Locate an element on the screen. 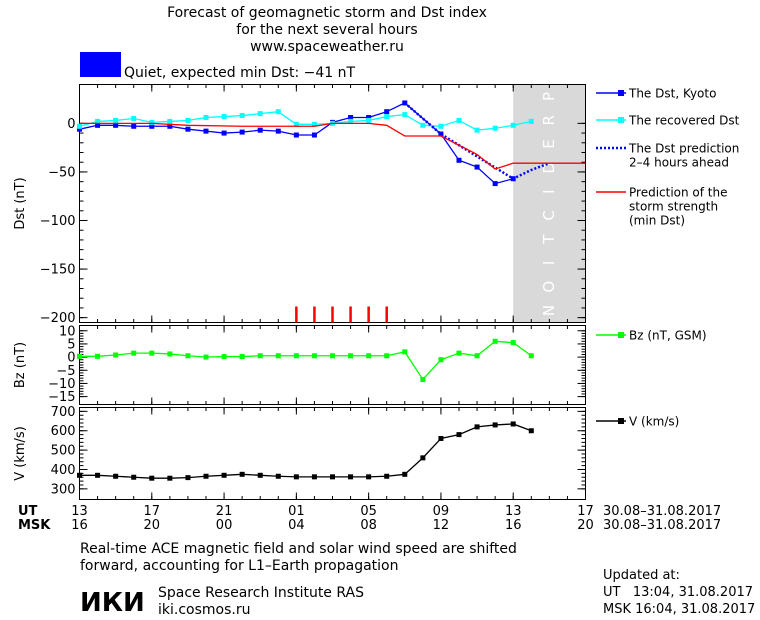 This screenshot has height=620, width=760. v-y-tick-label: 400 is located at coordinates (63, 470).